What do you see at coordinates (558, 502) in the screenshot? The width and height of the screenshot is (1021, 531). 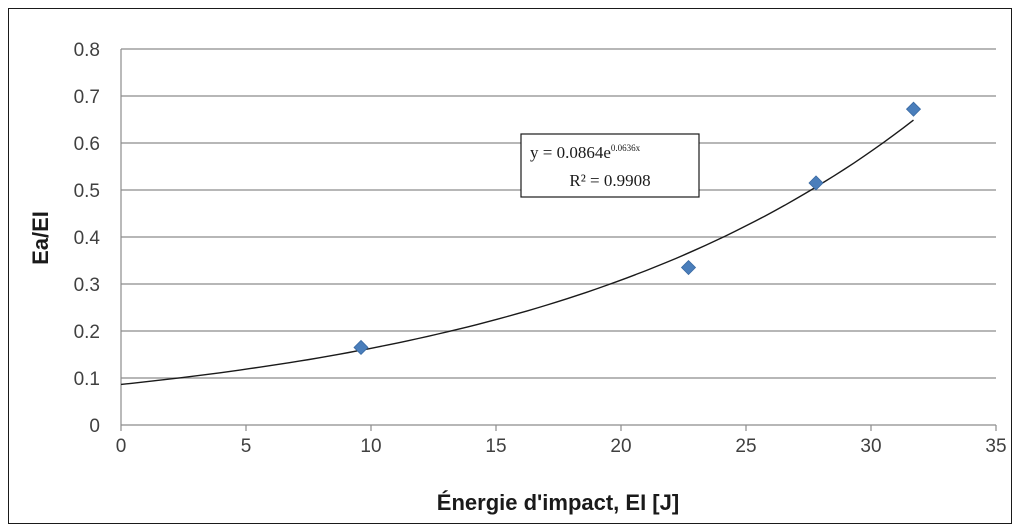 I see `x-axis-title: Énergie d'impact, EI [J]` at bounding box center [558, 502].